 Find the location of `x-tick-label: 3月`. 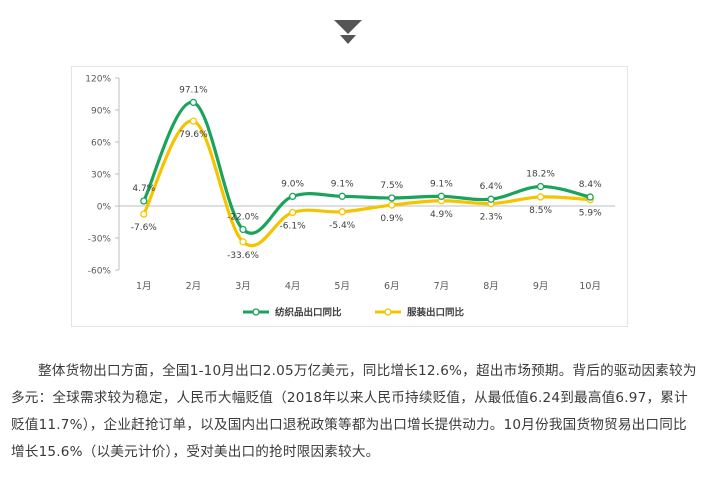

x-tick-label: 3月 is located at coordinates (243, 286).